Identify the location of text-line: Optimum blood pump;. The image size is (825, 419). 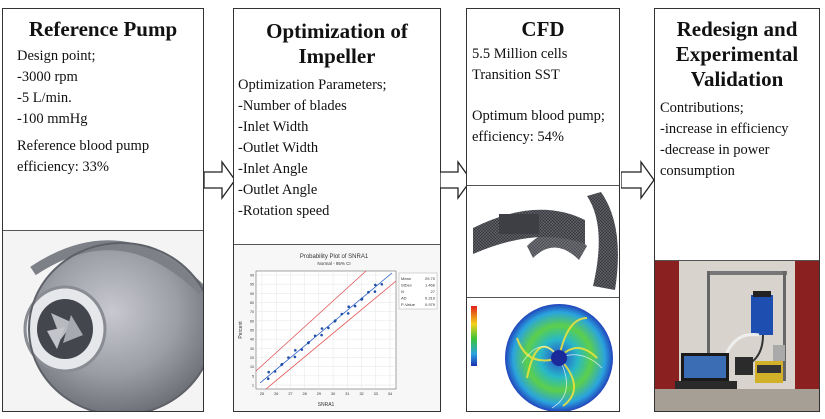
(538, 116).